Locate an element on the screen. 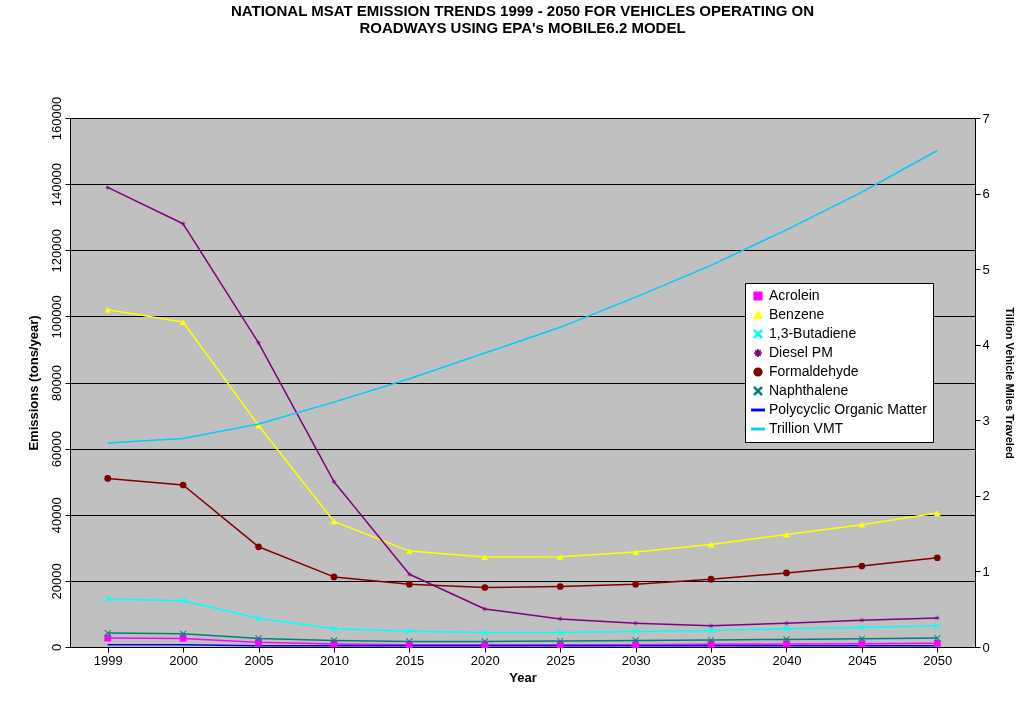  x-tick-label: 2020 is located at coordinates (485, 660).